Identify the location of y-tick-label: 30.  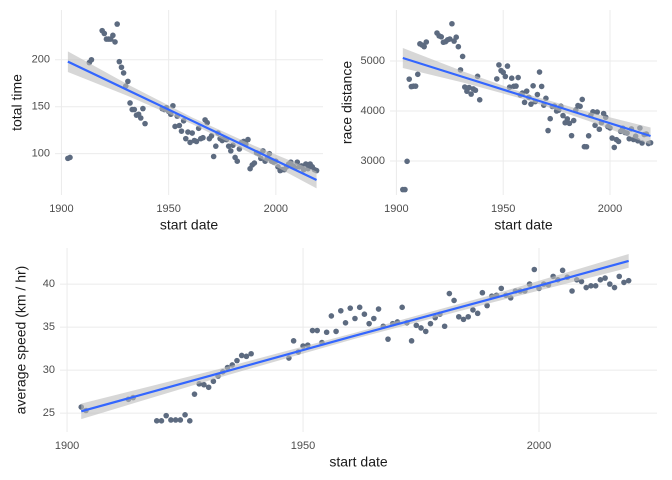
(49, 370).